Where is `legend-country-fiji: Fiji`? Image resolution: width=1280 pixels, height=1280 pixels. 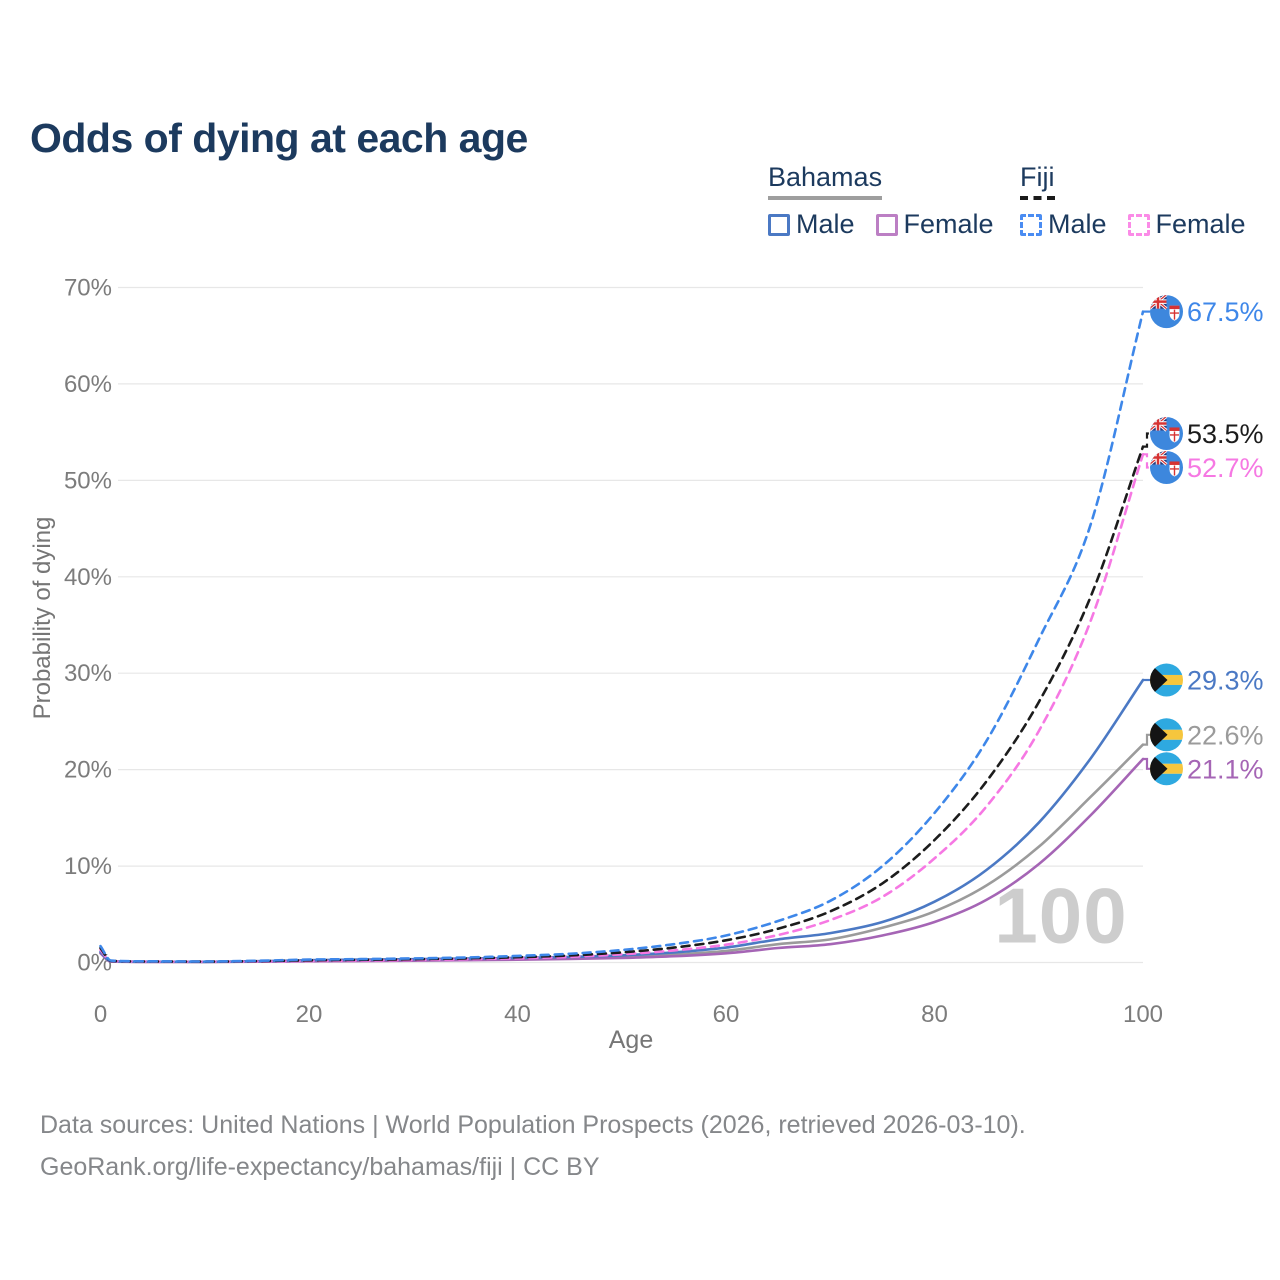
legend-country-fiji: Fiji is located at coordinates (1037, 181).